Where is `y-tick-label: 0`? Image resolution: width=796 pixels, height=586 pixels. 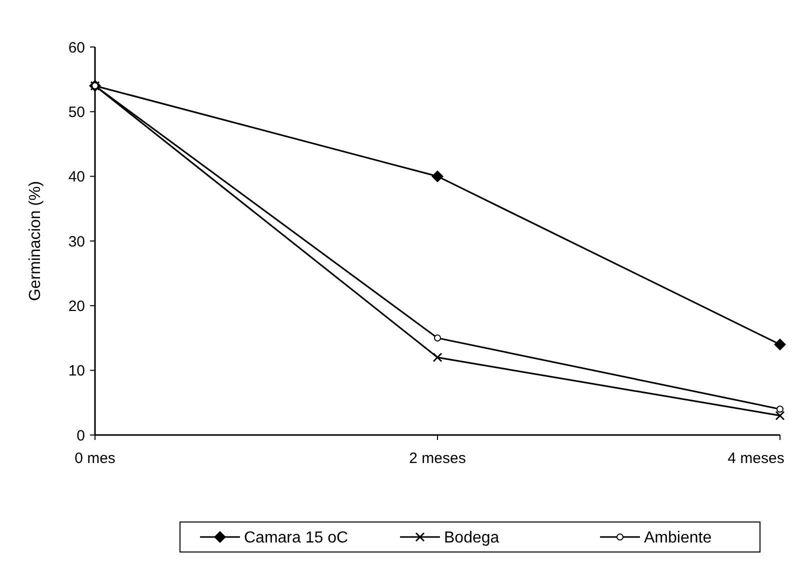
y-tick-label: 0 is located at coordinates (80, 435).